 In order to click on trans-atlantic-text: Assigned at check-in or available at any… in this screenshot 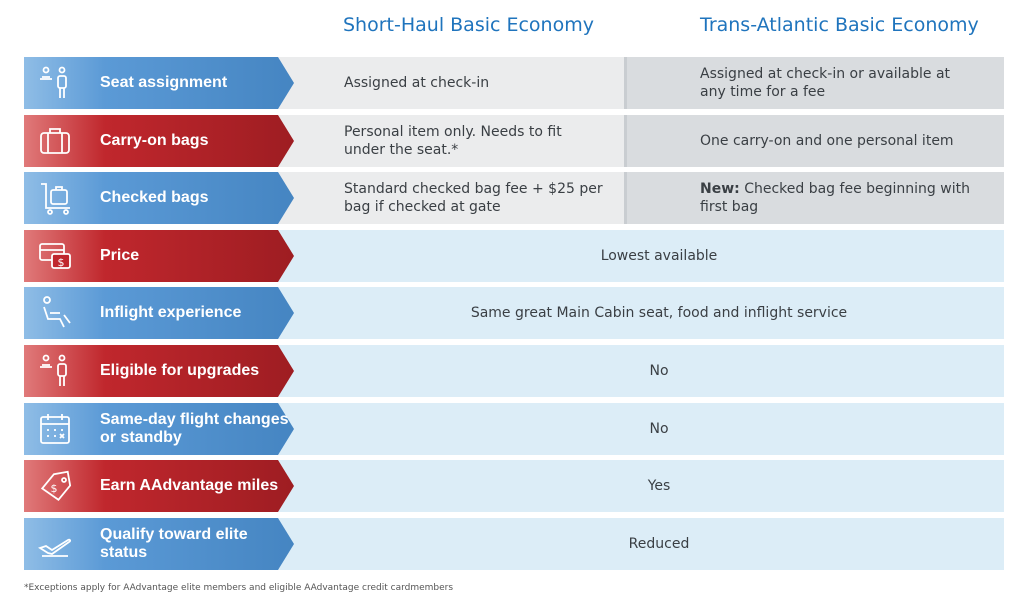, I will do `click(825, 83)`.